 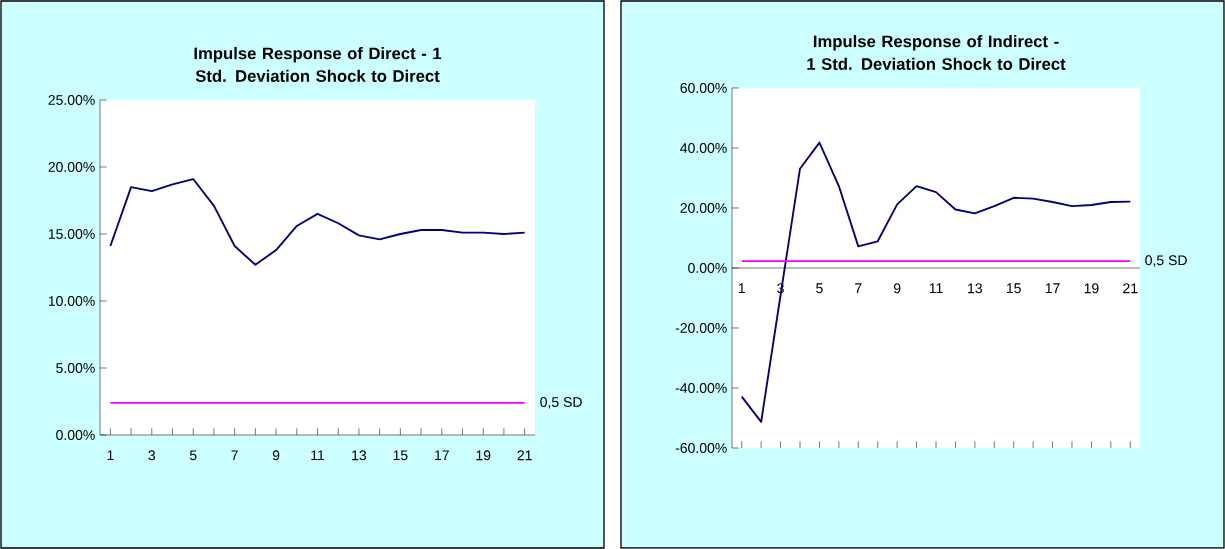 What do you see at coordinates (71, 301) in the screenshot?
I see `y-tick-label: 10.00%` at bounding box center [71, 301].